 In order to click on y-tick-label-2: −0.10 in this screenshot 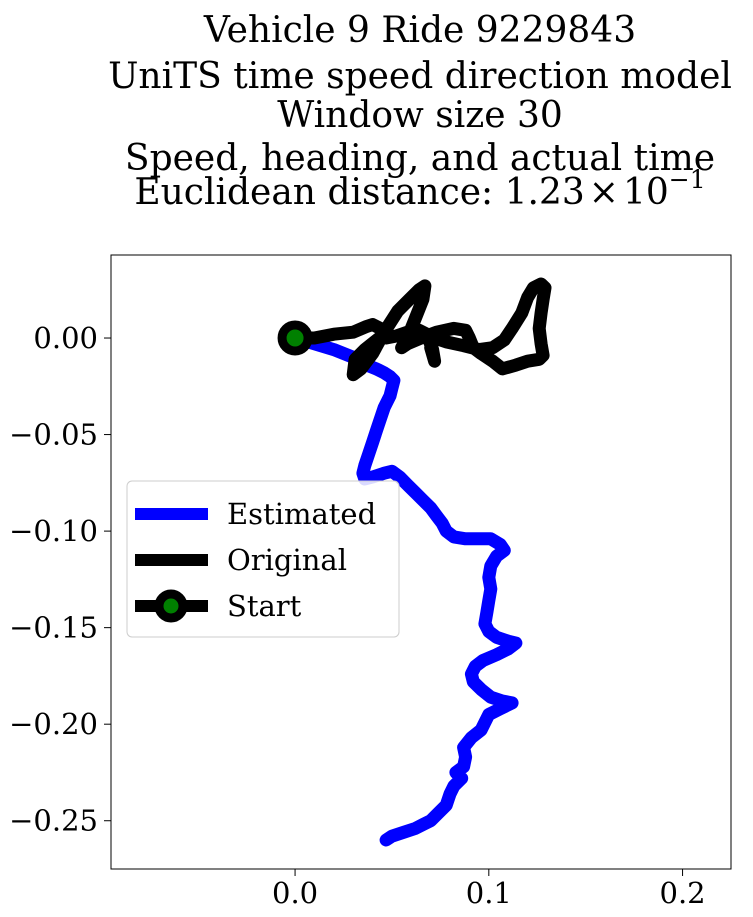, I will do `click(53, 531)`.